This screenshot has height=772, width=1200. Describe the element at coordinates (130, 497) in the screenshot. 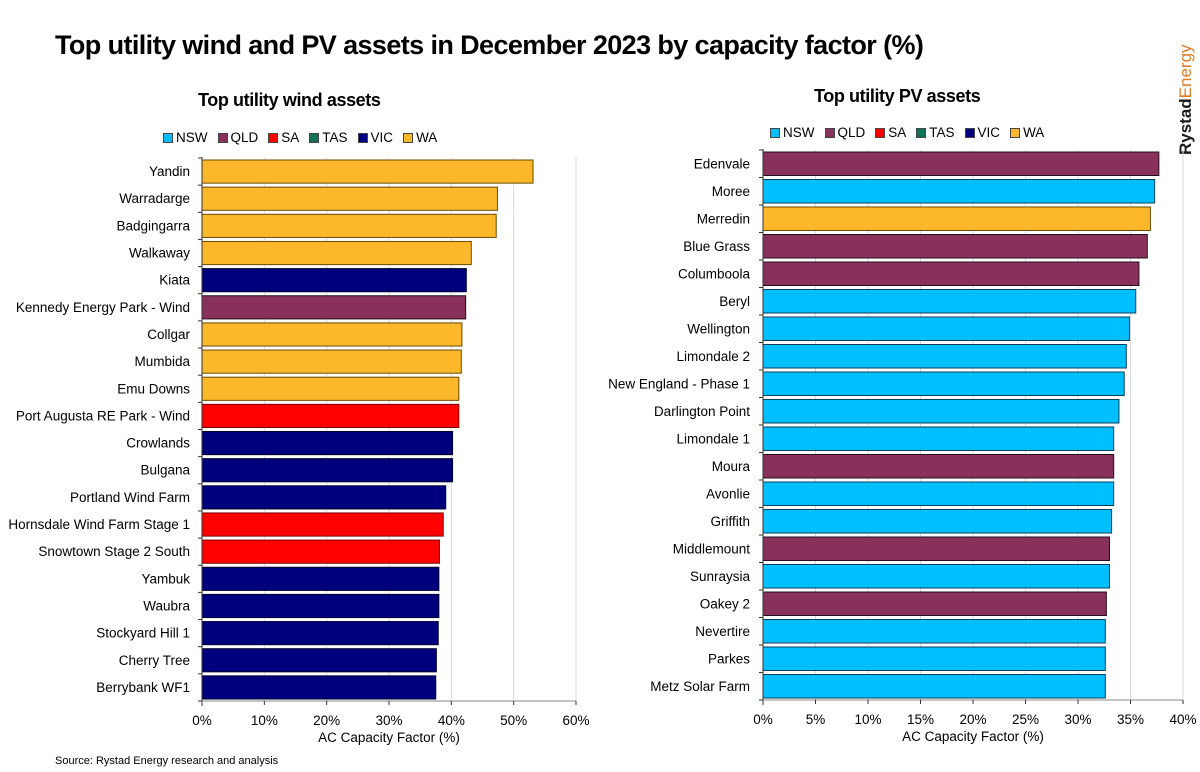

I see `category-label: Portland Wind Farm` at that location.